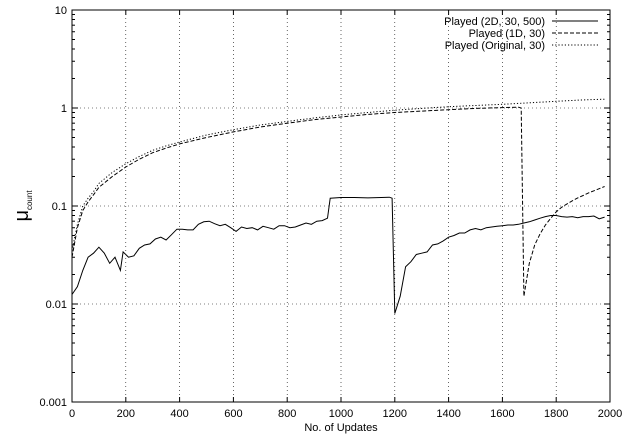 The height and width of the screenshot is (438, 628). What do you see at coordinates (72, 414) in the screenshot?
I see `x-tick-label: 0` at bounding box center [72, 414].